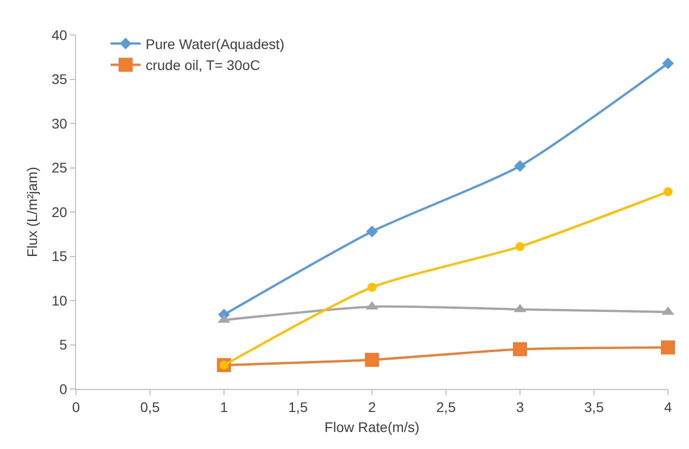 The height and width of the screenshot is (449, 689). What do you see at coordinates (372, 427) in the screenshot?
I see `x-axis-title: Flow Rate(m/s)` at bounding box center [372, 427].